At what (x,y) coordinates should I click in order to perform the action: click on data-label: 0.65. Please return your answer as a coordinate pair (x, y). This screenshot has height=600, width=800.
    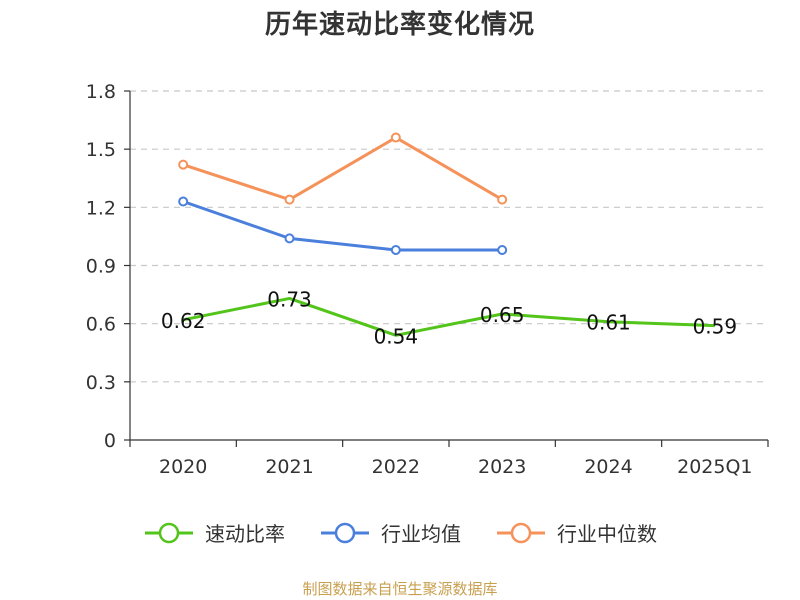
    Looking at the image, I should click on (502, 315).